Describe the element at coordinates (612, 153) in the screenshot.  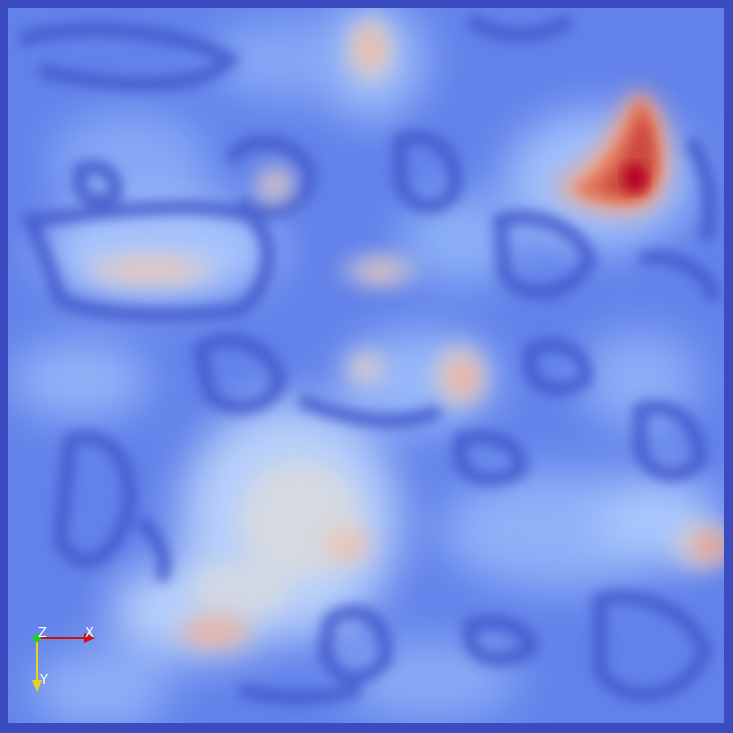
I see `hotspot` at that location.